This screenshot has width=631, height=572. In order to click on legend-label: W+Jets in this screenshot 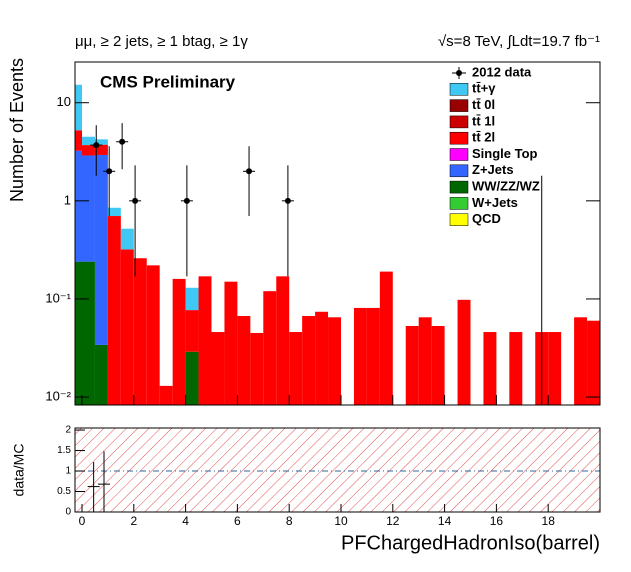, I will do `click(495, 202)`.